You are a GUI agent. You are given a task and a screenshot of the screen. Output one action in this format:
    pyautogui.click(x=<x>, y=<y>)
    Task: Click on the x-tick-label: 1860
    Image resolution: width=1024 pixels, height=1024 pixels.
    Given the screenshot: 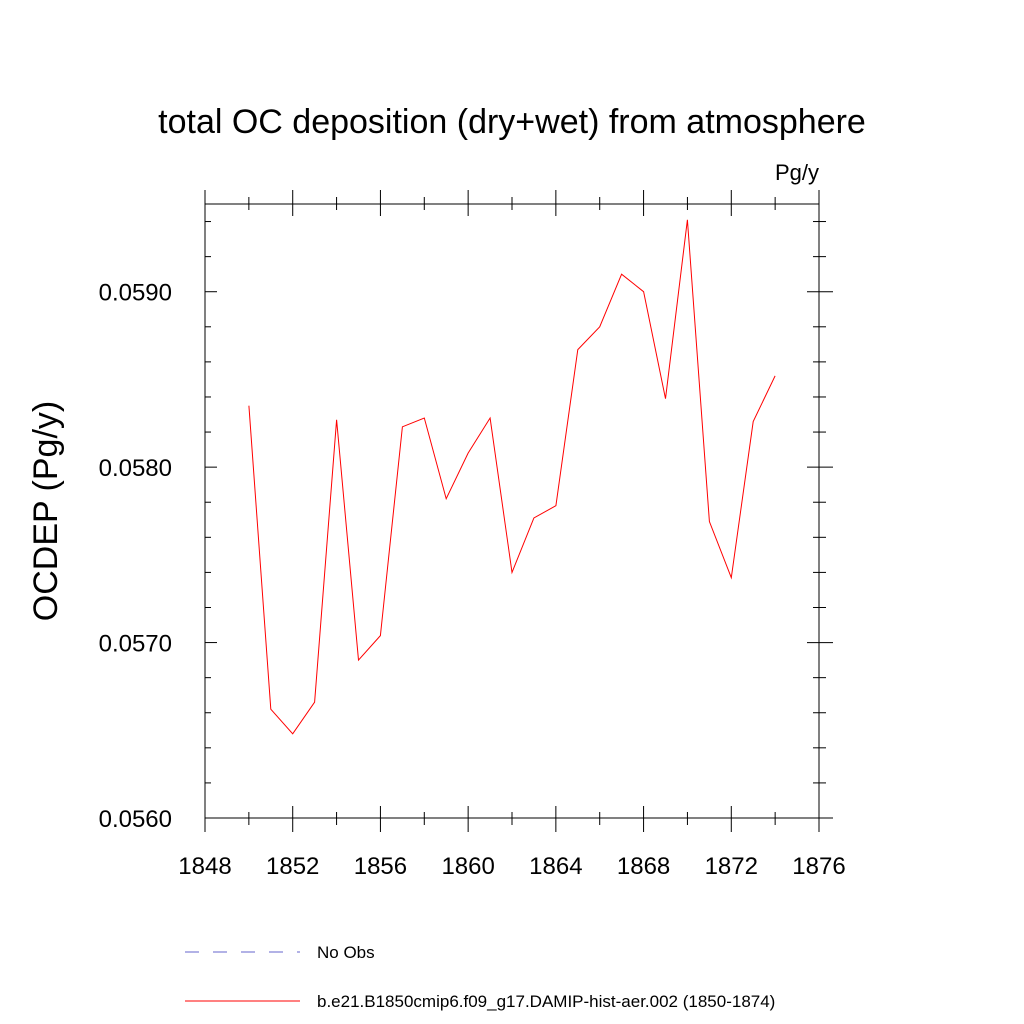 What is the action you would take?
    pyautogui.click(x=467, y=866)
    